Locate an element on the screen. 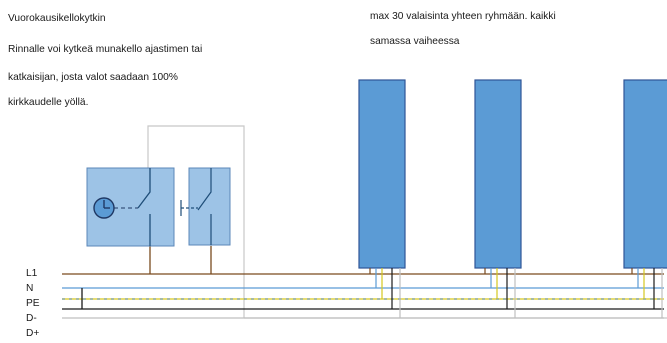 The width and height of the screenshot is (667, 343). bus-lines is located at coordinates (363, 296).